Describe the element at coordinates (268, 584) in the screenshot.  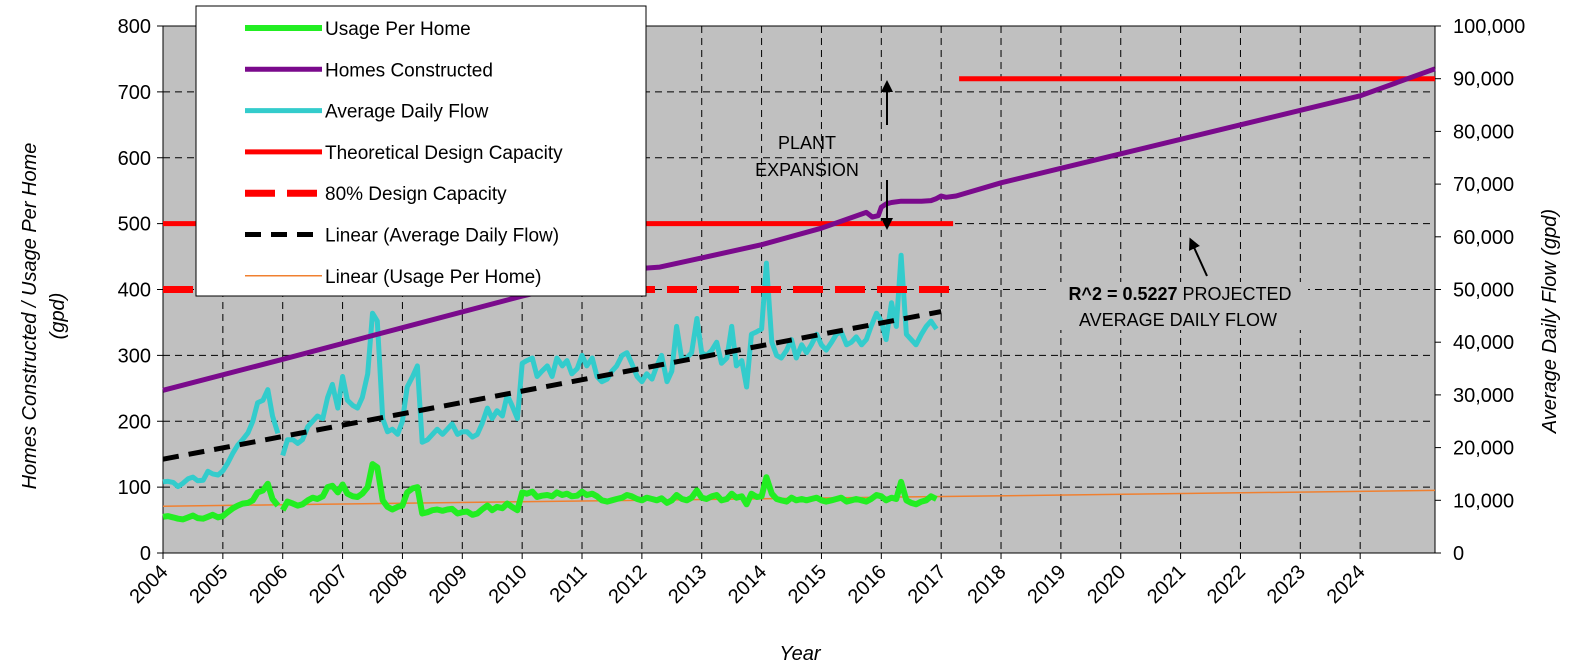
I see `x-tick-label: 2006` at that location.